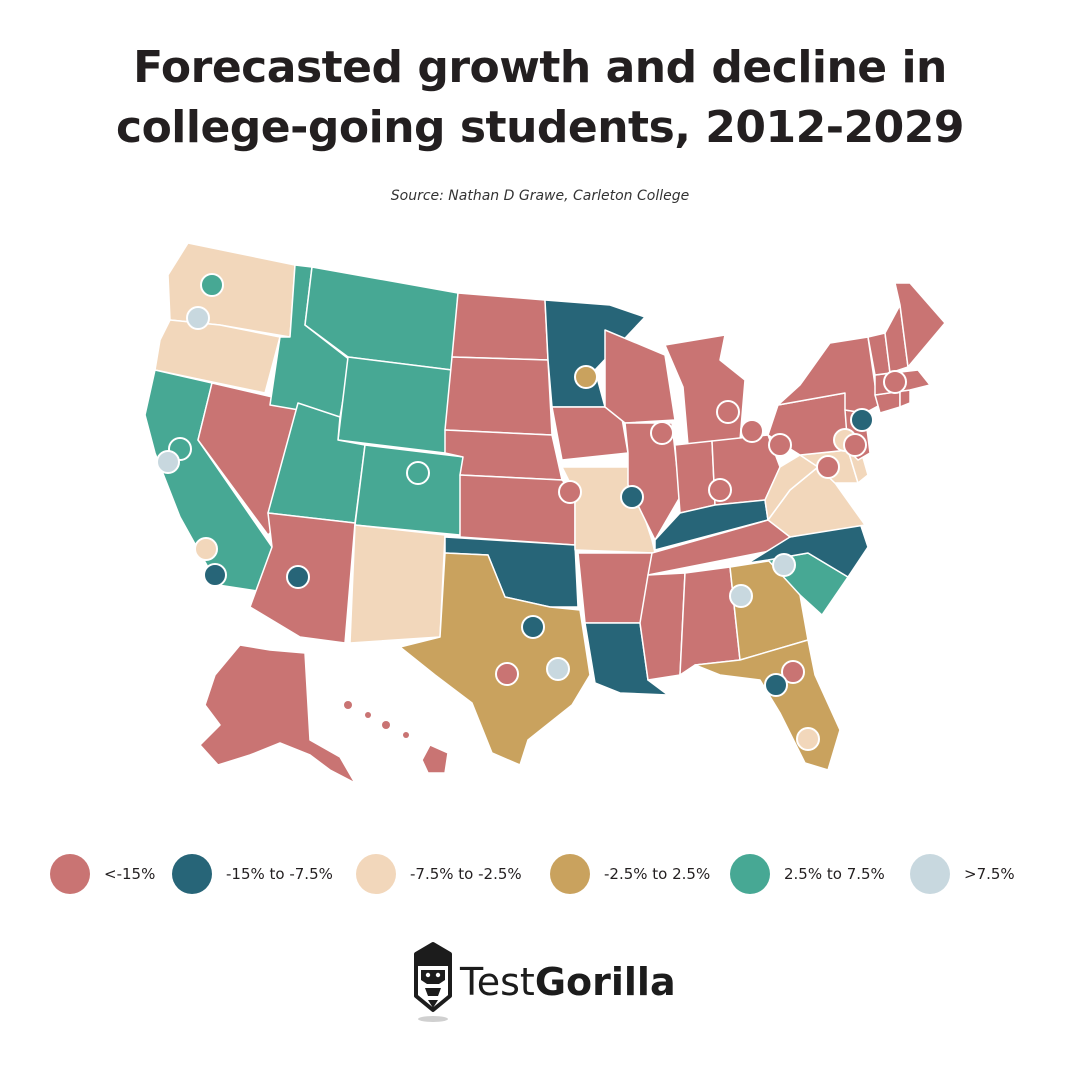 The image size is (1080, 1080). What do you see at coordinates (905, 398) in the screenshot?
I see `state-ri` at bounding box center [905, 398].